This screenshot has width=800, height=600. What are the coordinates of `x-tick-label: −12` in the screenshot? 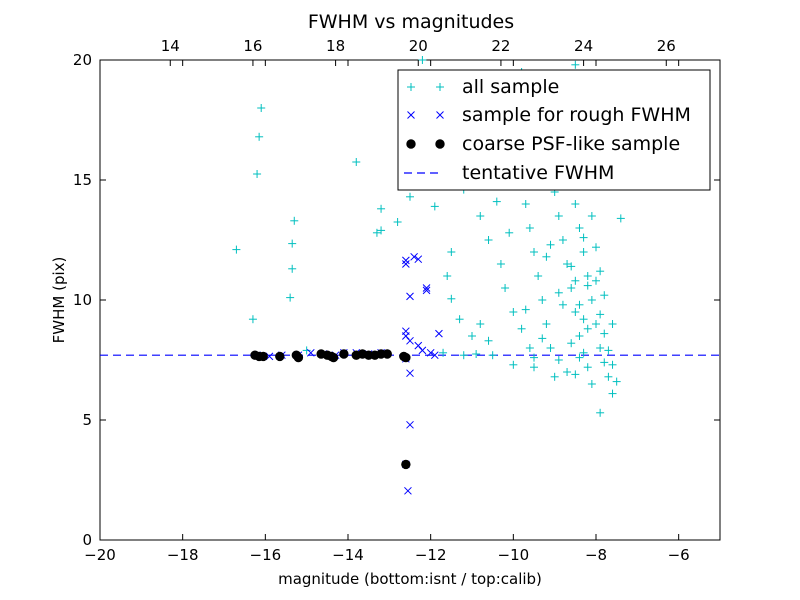 It's located at (431, 555).